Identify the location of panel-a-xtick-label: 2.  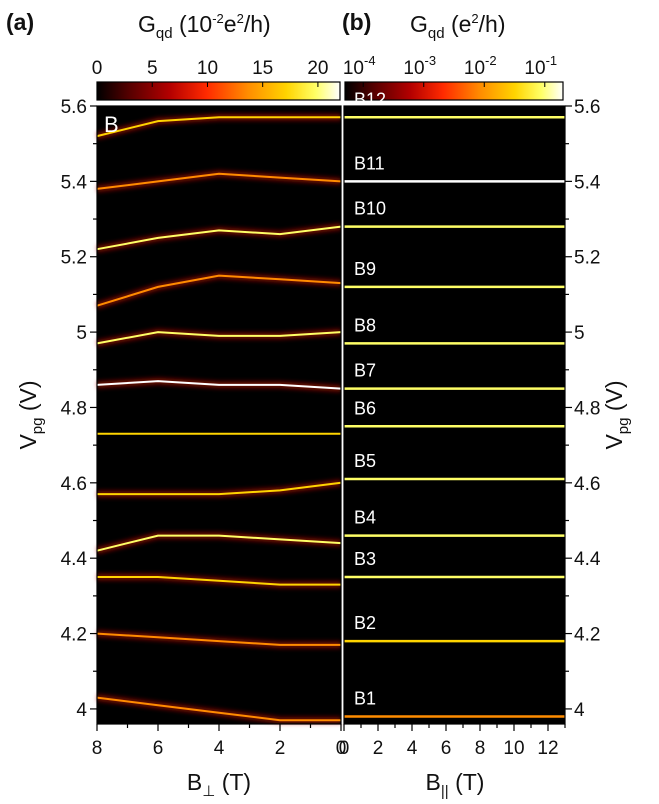
(280, 748).